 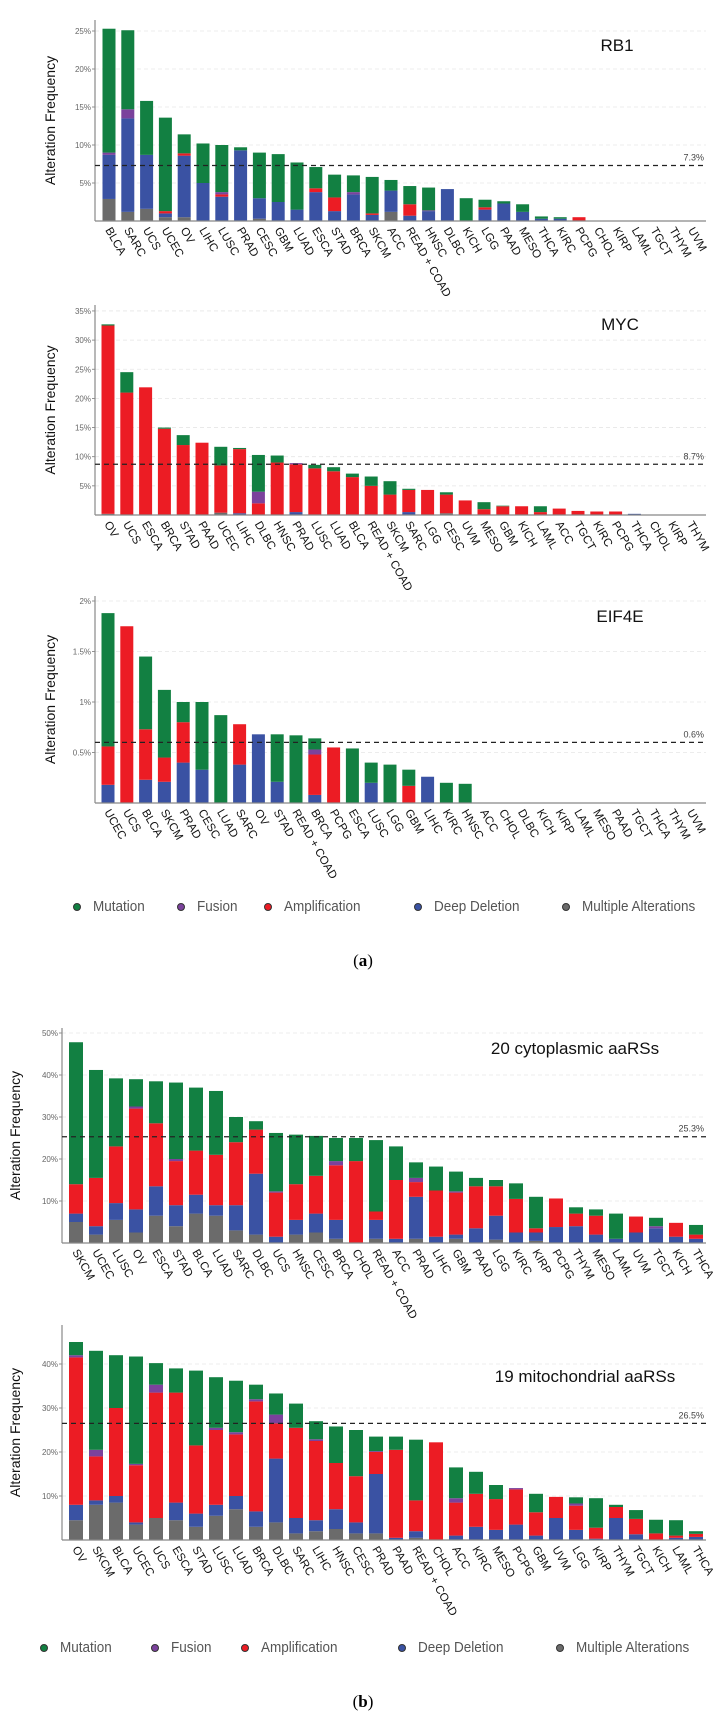 I want to click on legend-item-deep-deletion: Deep Deletion, so click(x=471, y=906).